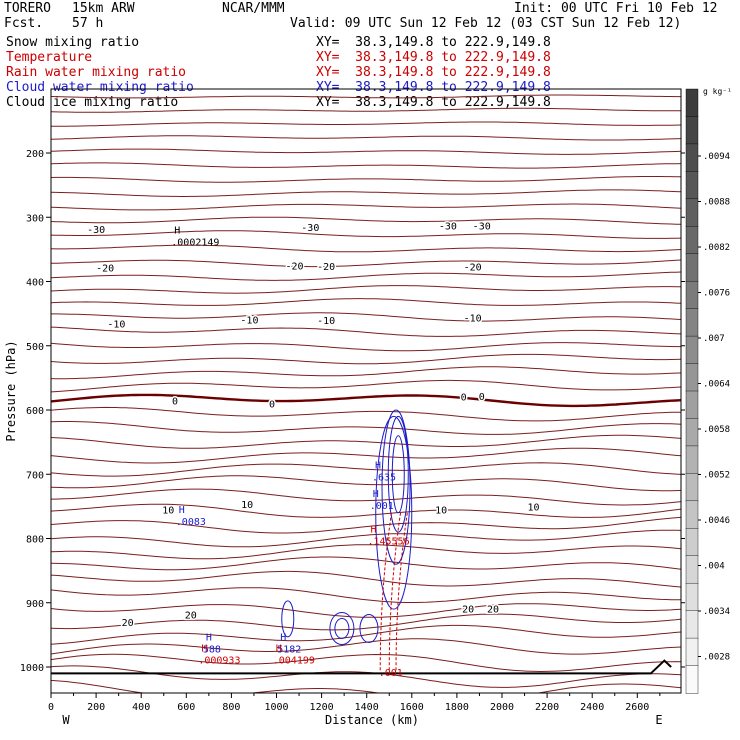 This screenshot has width=740, height=740. I want to click on colorbar-tick-label: .0064, so click(716, 385).